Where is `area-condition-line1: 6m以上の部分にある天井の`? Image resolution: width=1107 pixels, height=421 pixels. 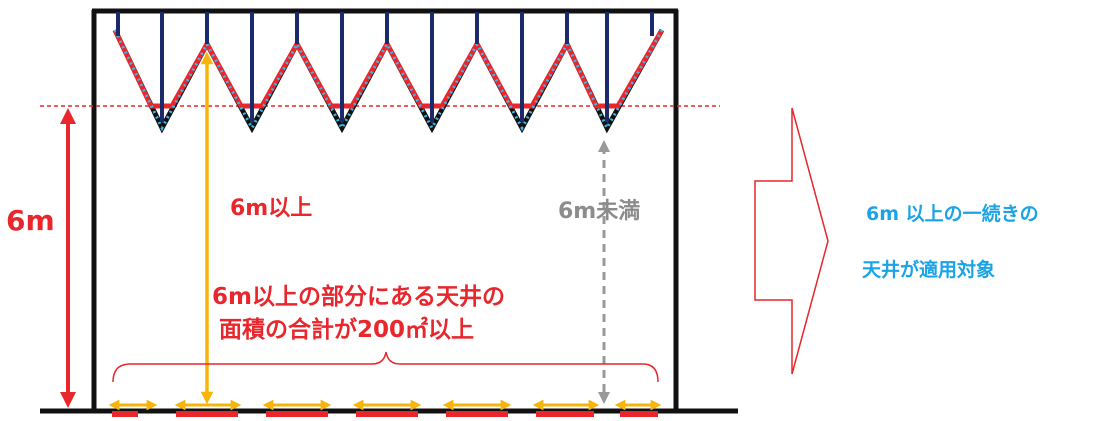
area-condition-line1: 6m以上の部分にある天井の is located at coordinates (358, 297).